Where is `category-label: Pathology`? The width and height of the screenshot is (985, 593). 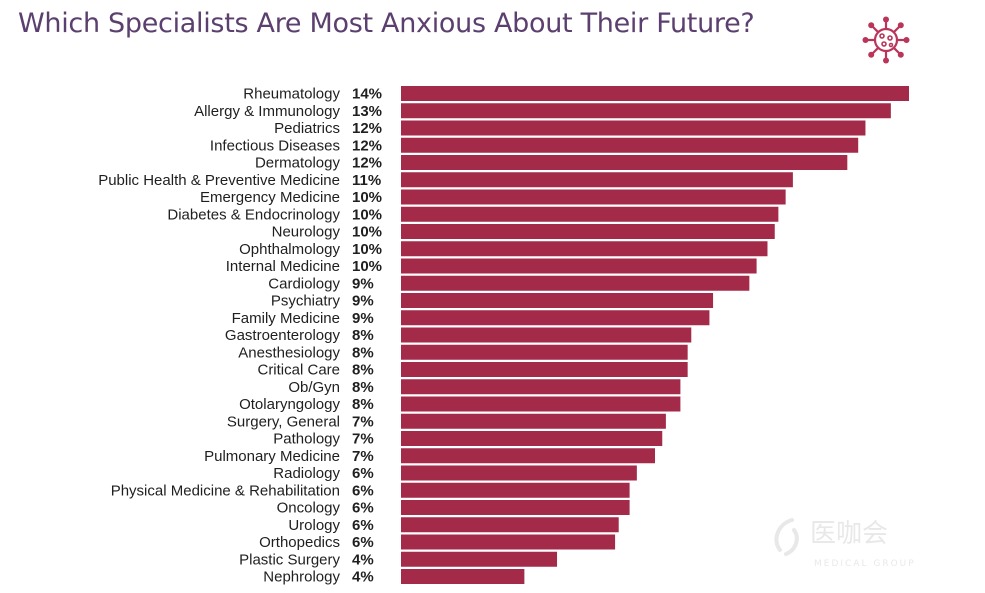
category-label: Pathology is located at coordinates (306, 439).